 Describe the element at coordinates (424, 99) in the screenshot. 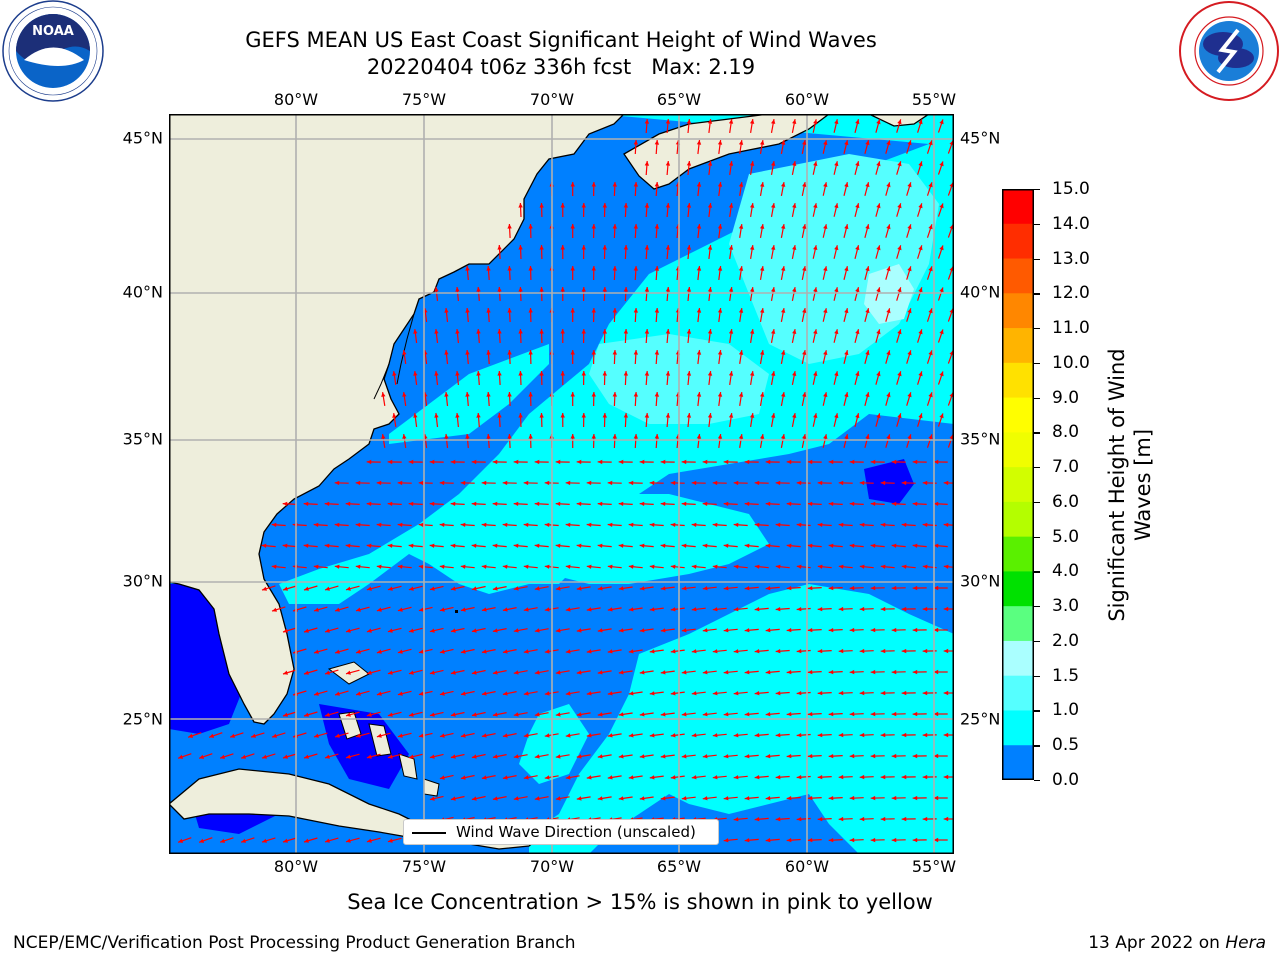

I see `lon-tick-top: 75°W` at that location.